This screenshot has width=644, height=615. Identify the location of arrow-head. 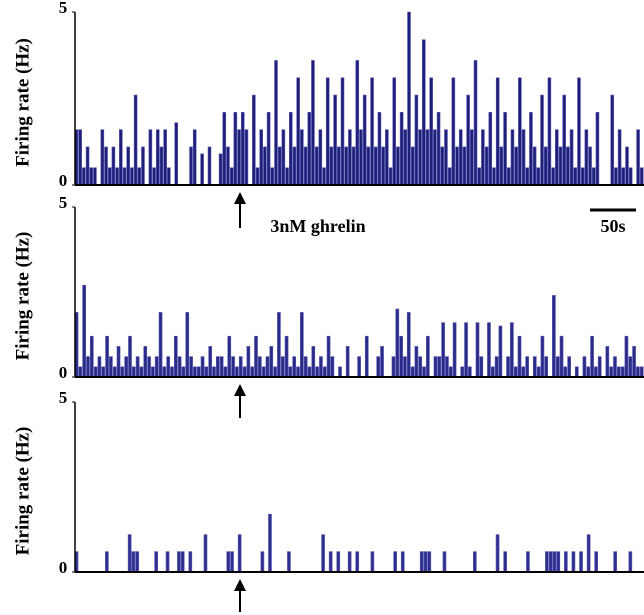
(240, 390).